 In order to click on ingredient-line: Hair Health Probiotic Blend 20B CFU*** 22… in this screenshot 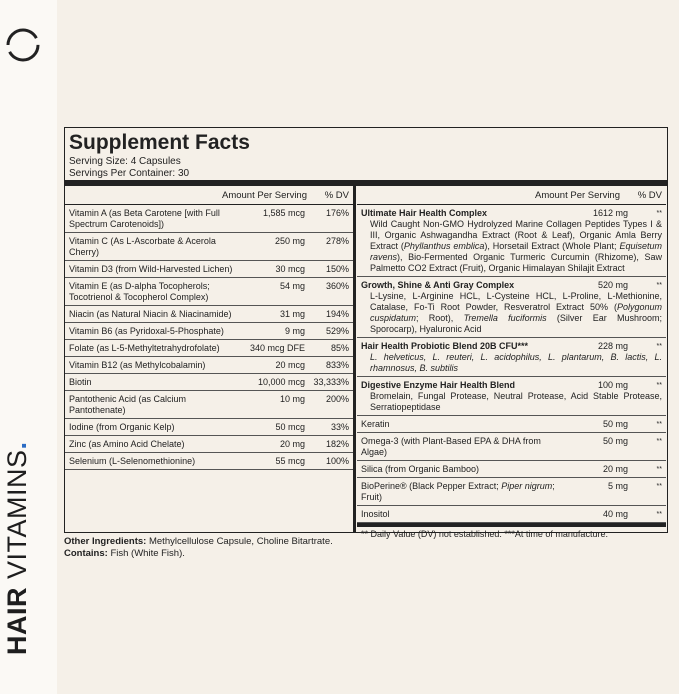, I will do `click(511, 346)`.